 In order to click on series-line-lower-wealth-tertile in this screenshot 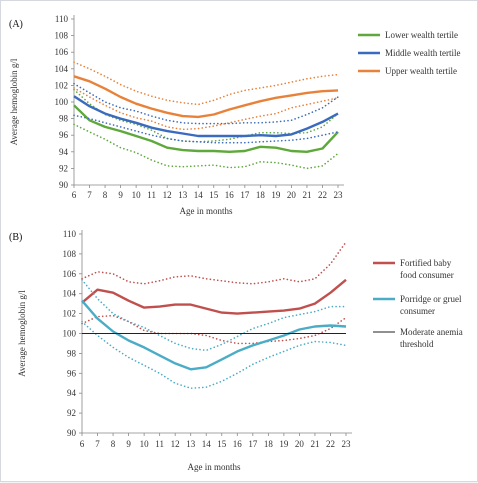, I will do `click(206, 129)`.